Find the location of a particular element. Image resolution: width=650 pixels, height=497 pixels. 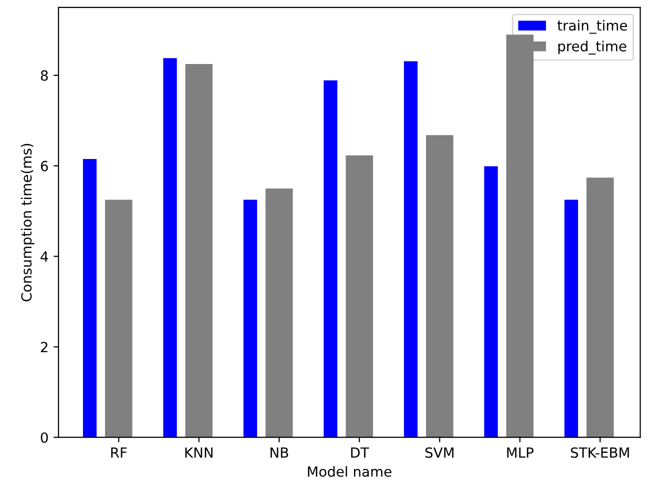

x-tick-label: KNN is located at coordinates (198, 453).